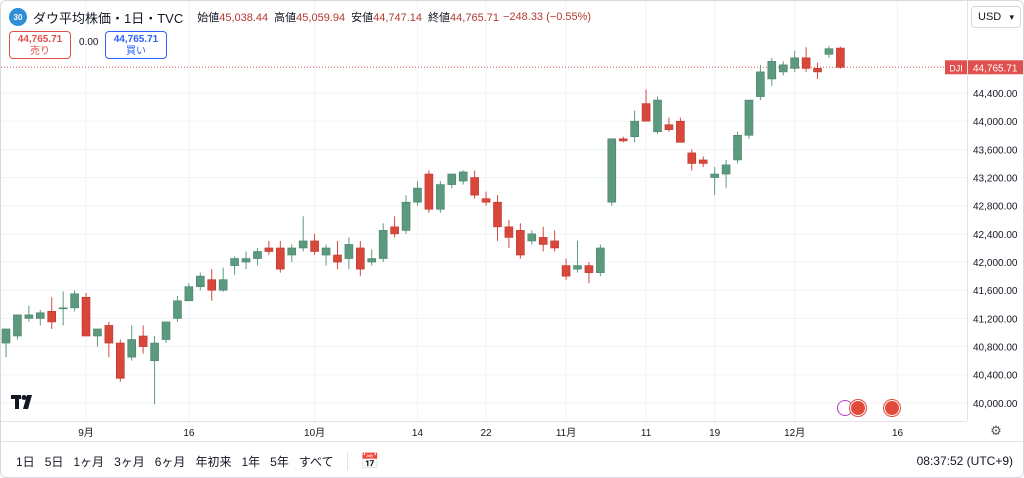 The height and width of the screenshot is (478, 1024). I want to click on ohlc-low-label: 安値, so click(362, 18).